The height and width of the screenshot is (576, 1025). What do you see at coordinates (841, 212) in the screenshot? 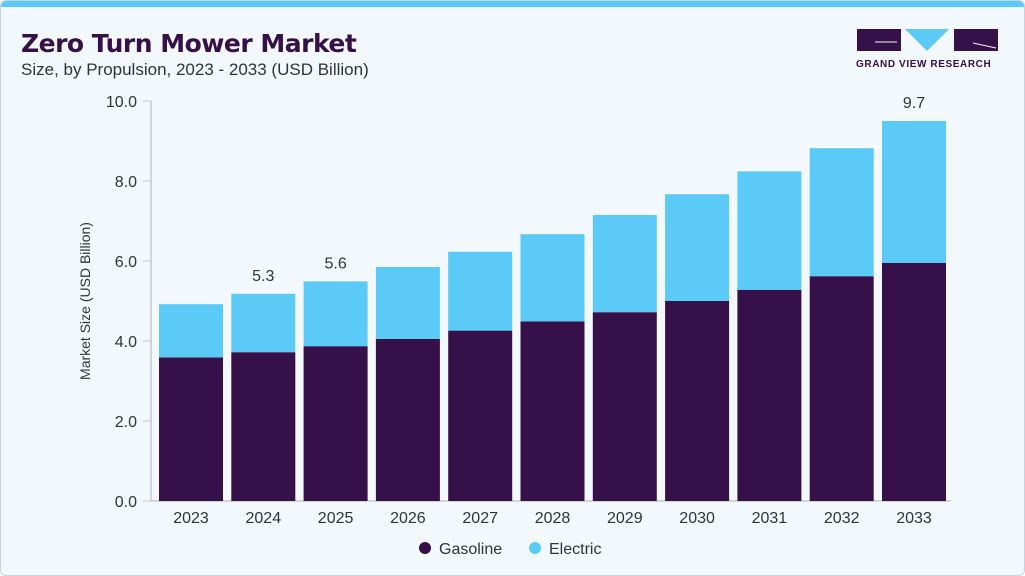
I see `bar-electric-2032` at bounding box center [841, 212].